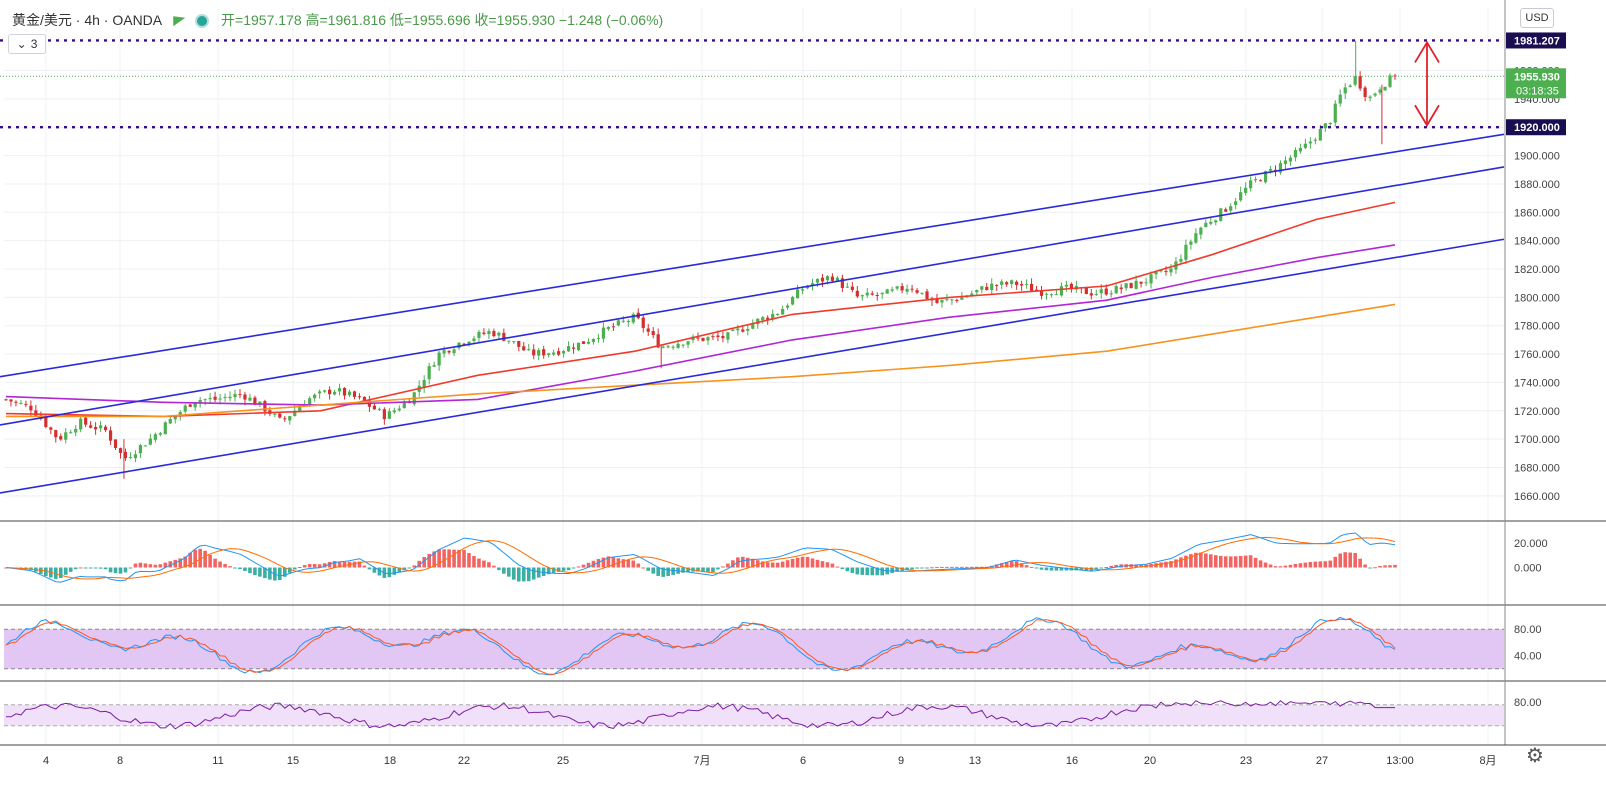 The width and height of the screenshot is (1606, 791). What do you see at coordinates (179, 21) in the screenshot?
I see `flag-icon` at bounding box center [179, 21].